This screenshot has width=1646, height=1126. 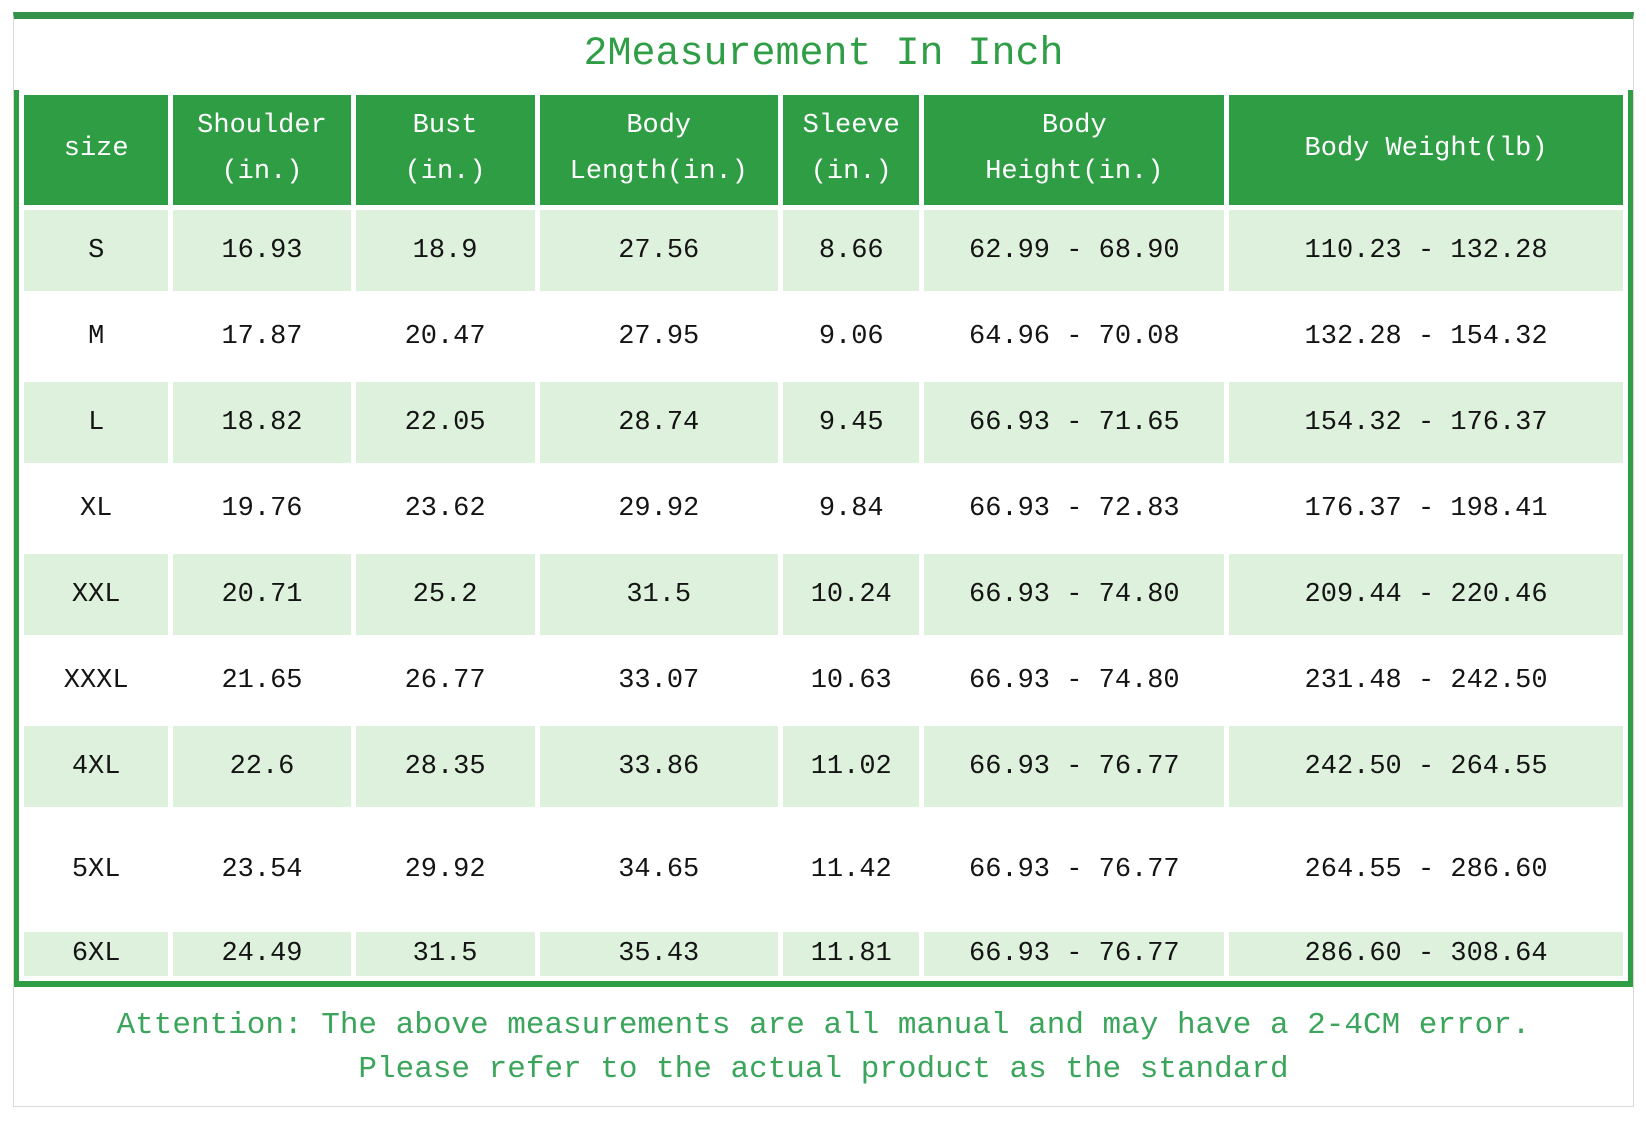 What do you see at coordinates (1426, 250) in the screenshot?
I see `cell: 110.23 - 132.28` at bounding box center [1426, 250].